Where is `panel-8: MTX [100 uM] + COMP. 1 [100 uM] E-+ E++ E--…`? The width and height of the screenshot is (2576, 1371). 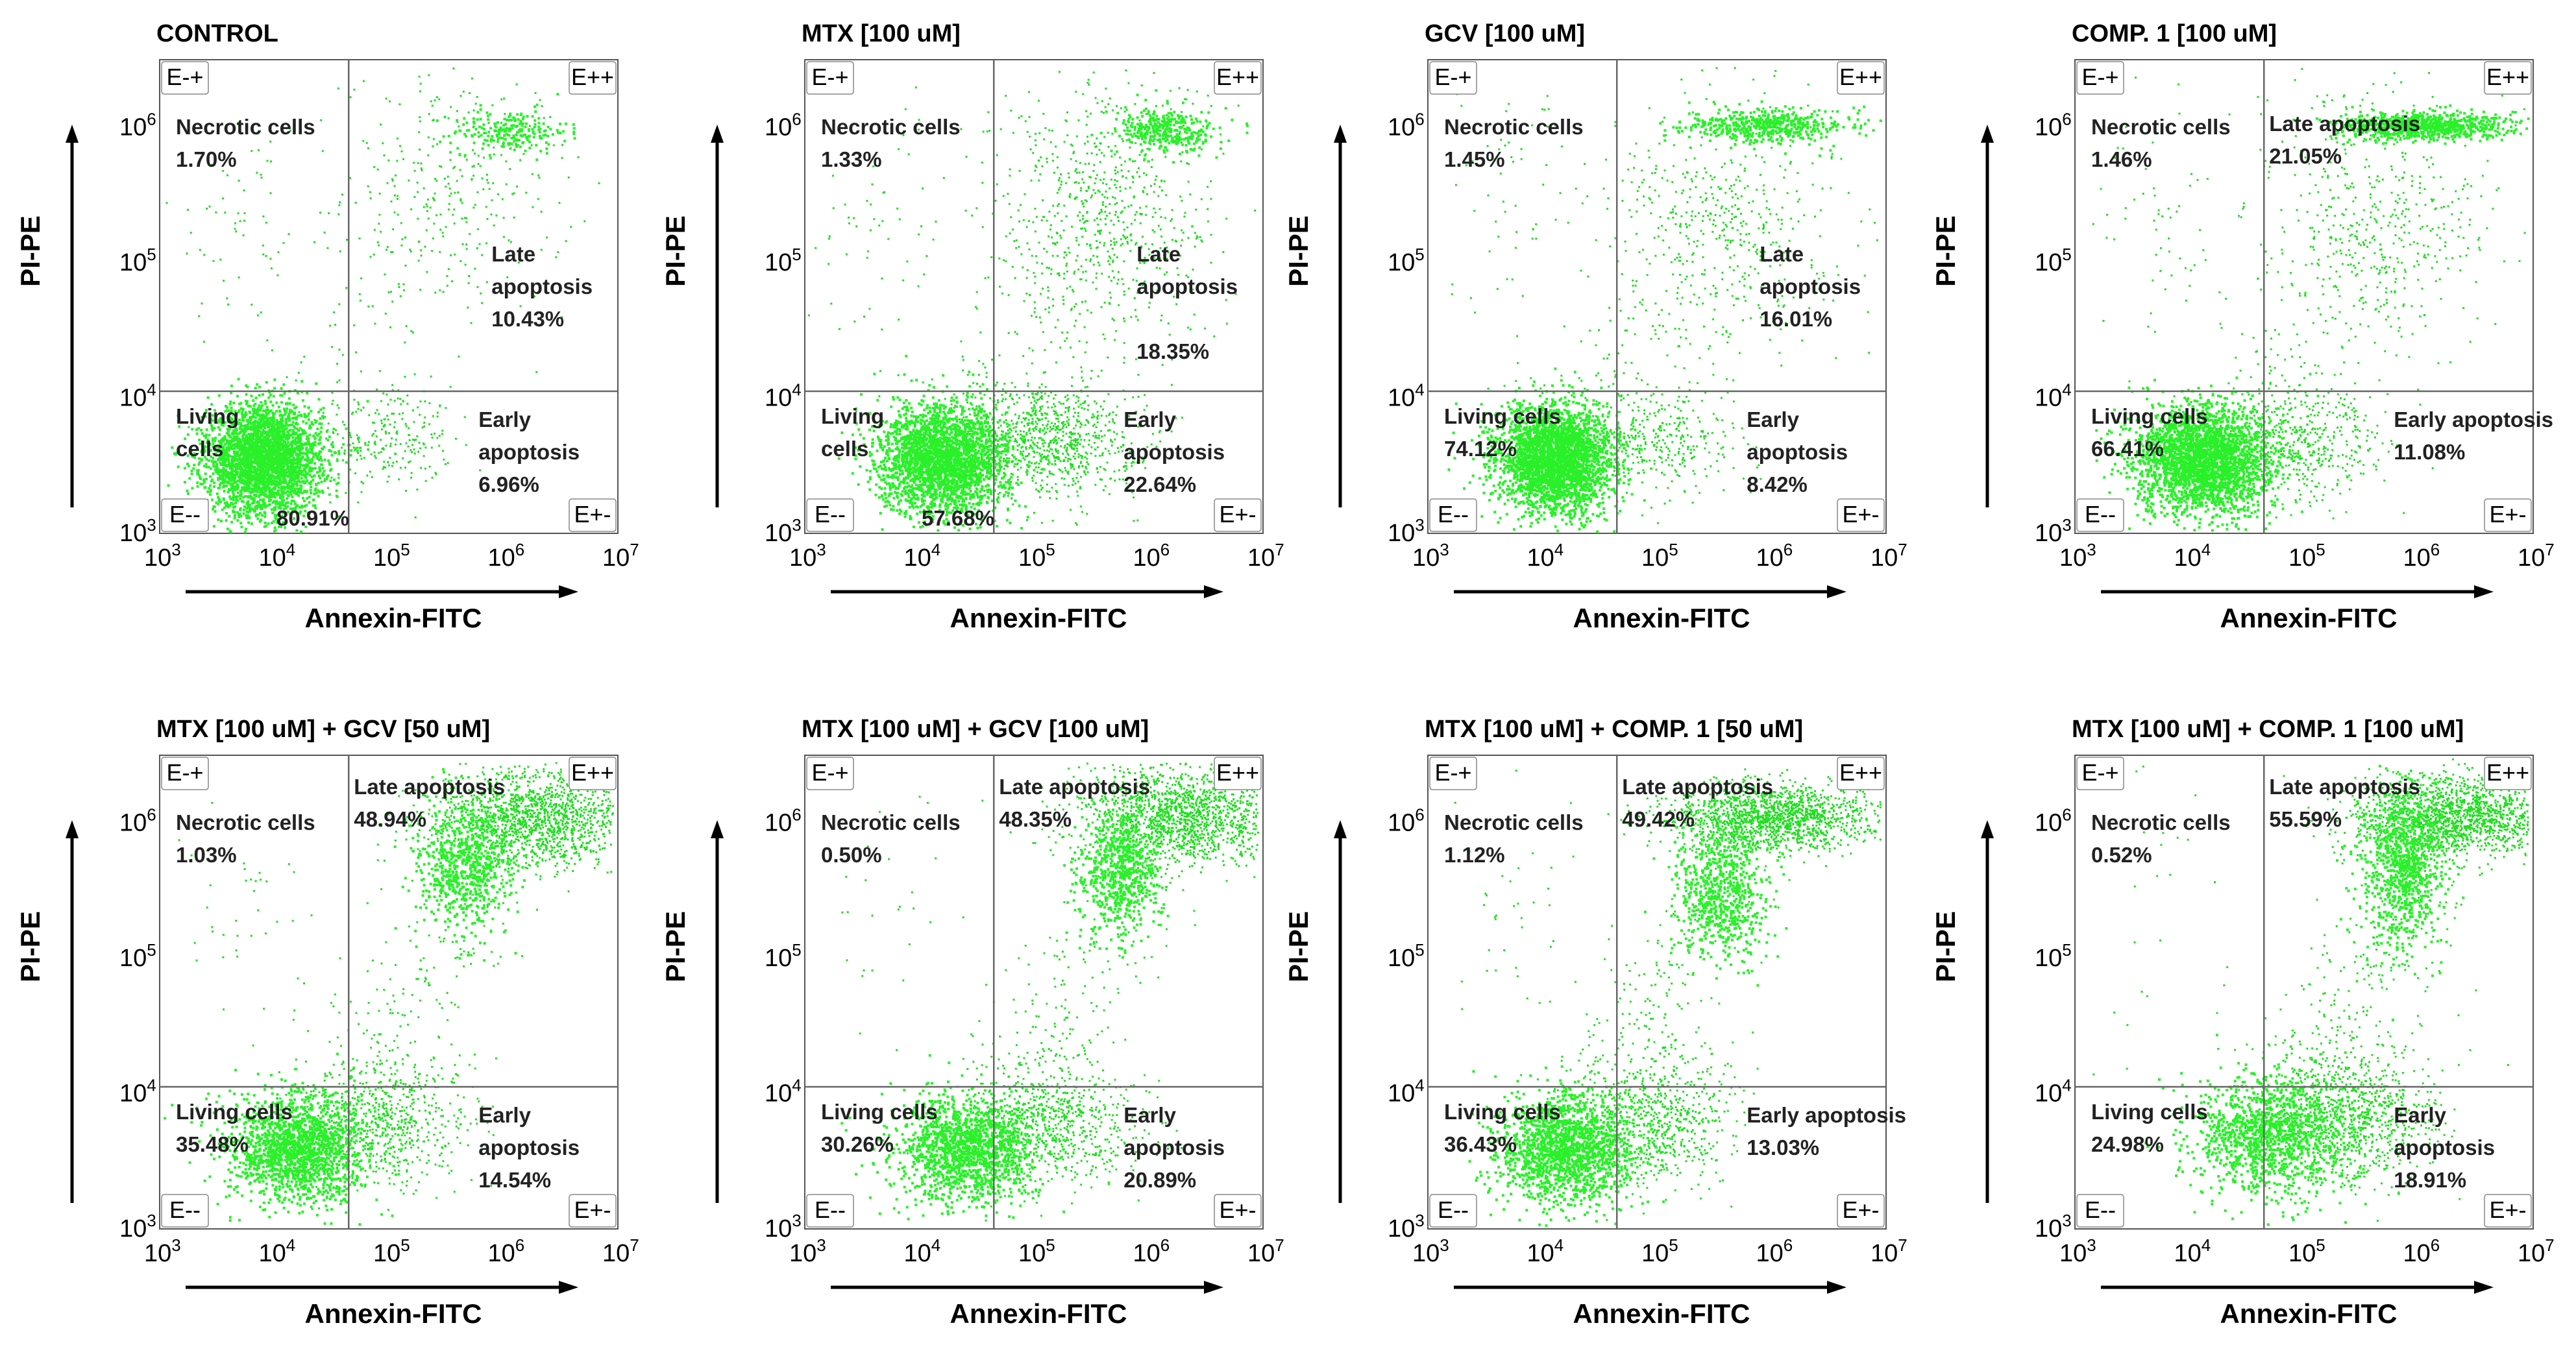 panel-8: MTX [100 uM] + COMP. 1 [100 uM] E-+ E++ E--… is located at coordinates (2242, 1022).